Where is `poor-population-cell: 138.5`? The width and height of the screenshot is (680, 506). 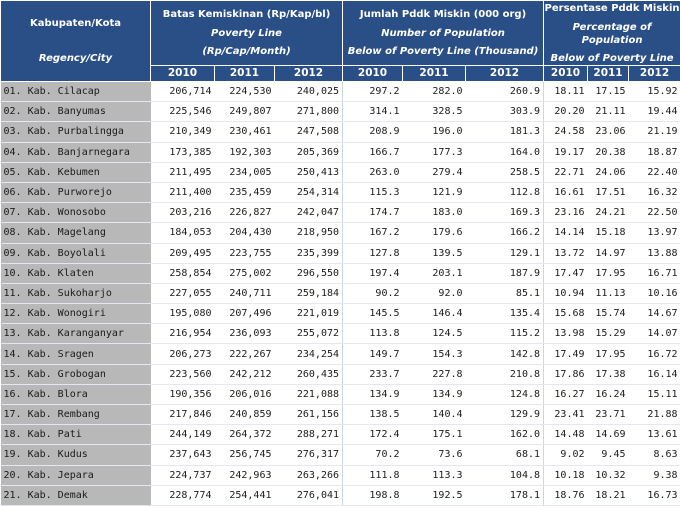
poor-population-cell: 138.5 is located at coordinates (373, 415).